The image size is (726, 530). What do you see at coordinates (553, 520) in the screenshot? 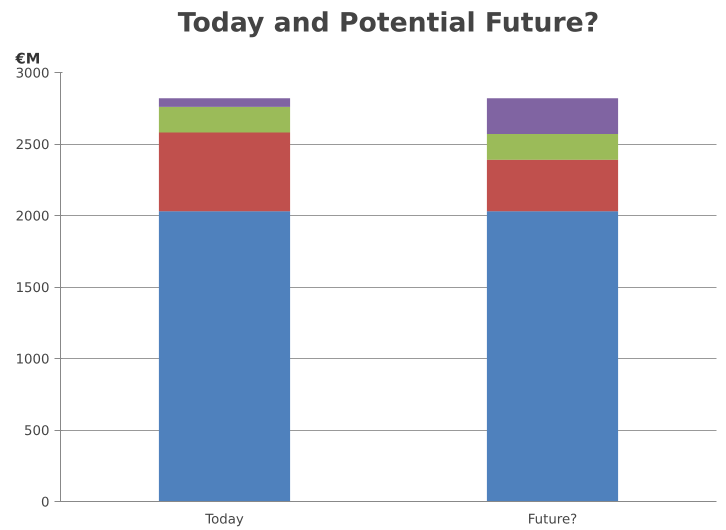
I see `x-tick-label: Future?` at bounding box center [553, 520].